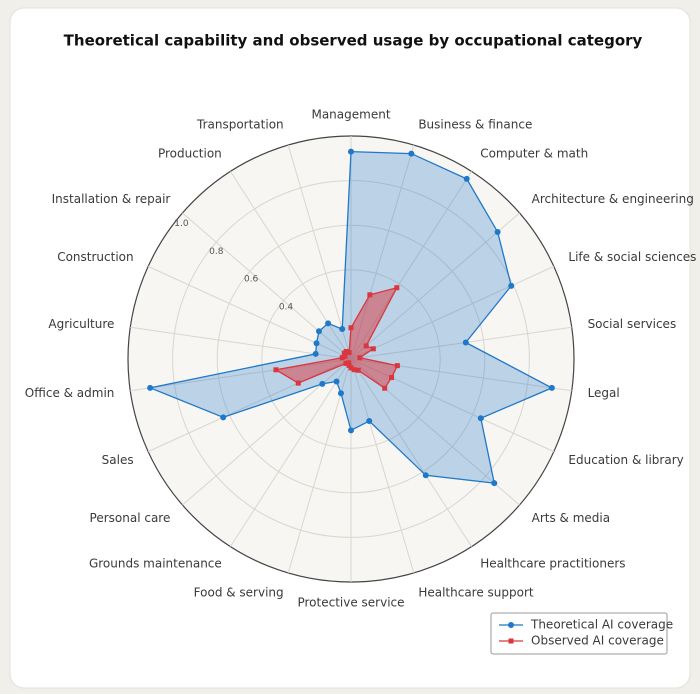  Describe the element at coordinates (118, 460) in the screenshot. I see `category-label: Sales` at that location.